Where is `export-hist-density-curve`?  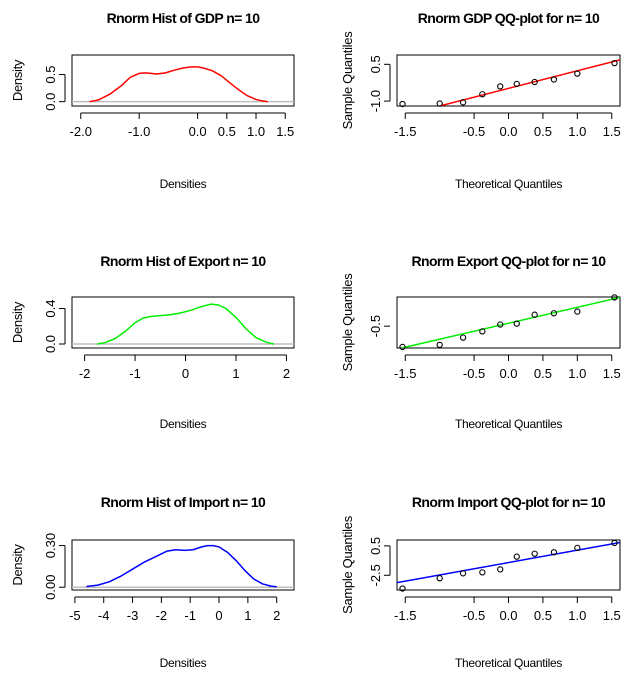
export-hist-density-curve is located at coordinates (185, 324).